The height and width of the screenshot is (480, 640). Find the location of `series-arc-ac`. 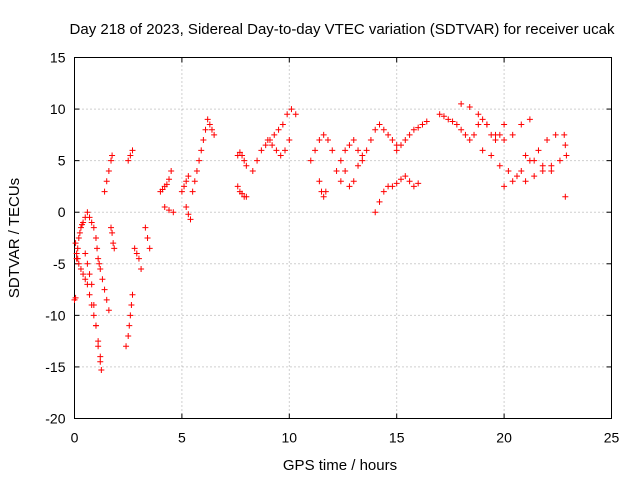

series-arc-ac is located at coordinates (530, 160).